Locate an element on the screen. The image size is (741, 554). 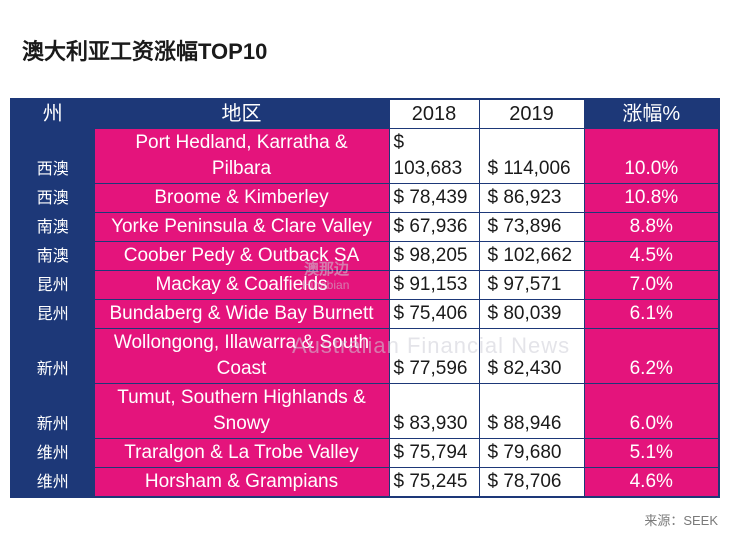
region-cell: Wollongong, Illawarra & South Coast is located at coordinates (241, 356).